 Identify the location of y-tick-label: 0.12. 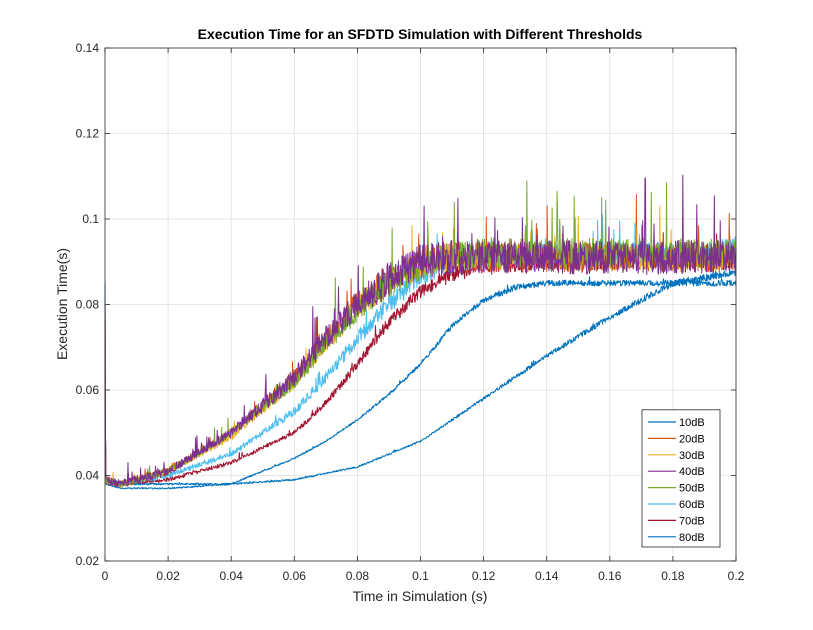
(88, 134).